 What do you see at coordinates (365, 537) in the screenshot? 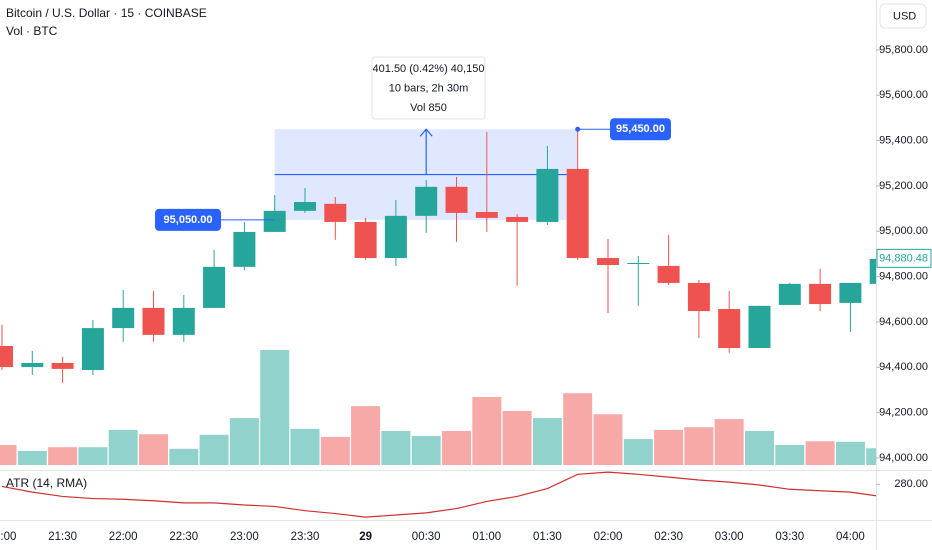
I see `x-tick-label: 29` at bounding box center [365, 537].